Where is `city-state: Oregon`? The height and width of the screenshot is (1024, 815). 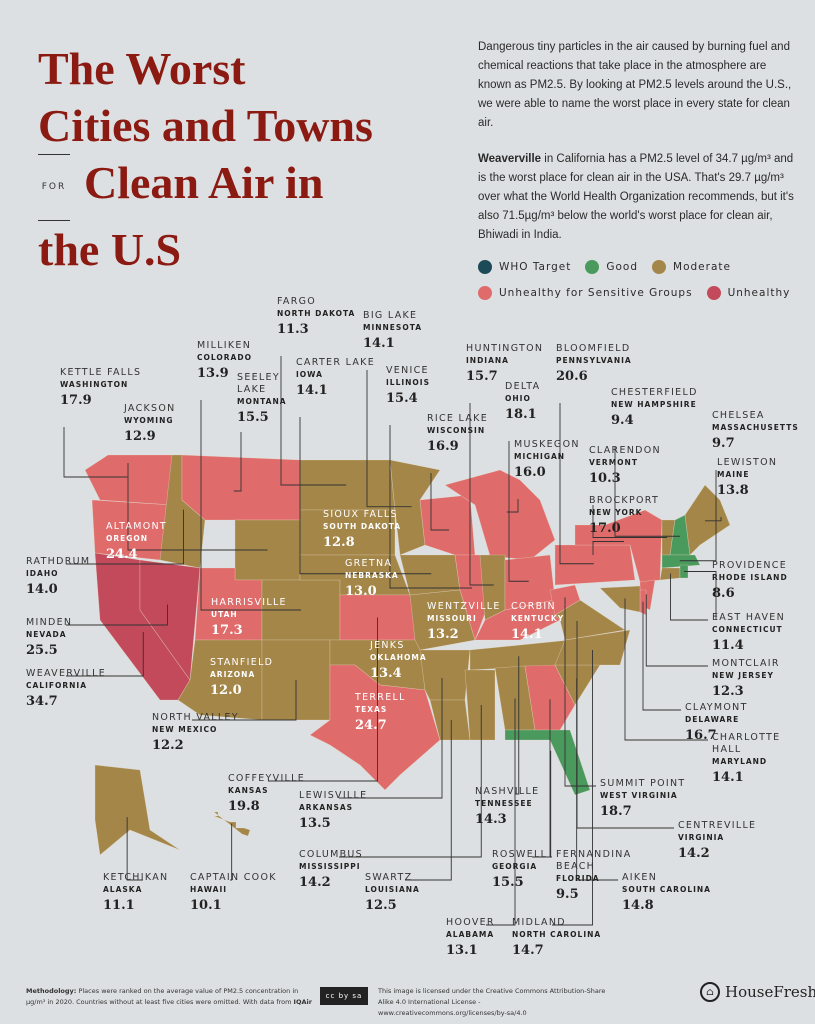 city-state: Oregon is located at coordinates (127, 538).